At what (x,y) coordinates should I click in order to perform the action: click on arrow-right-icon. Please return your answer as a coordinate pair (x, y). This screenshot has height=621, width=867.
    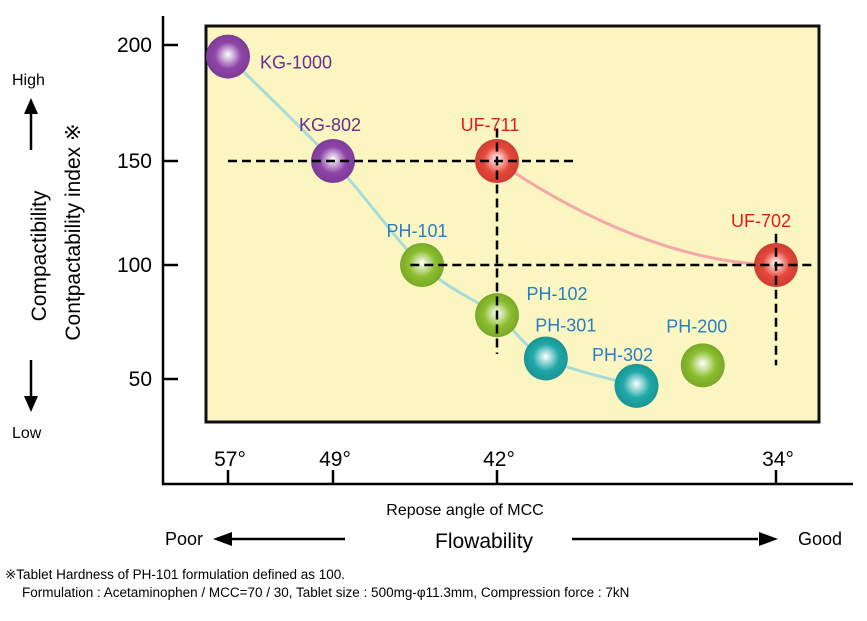
    Looking at the image, I should click on (675, 539).